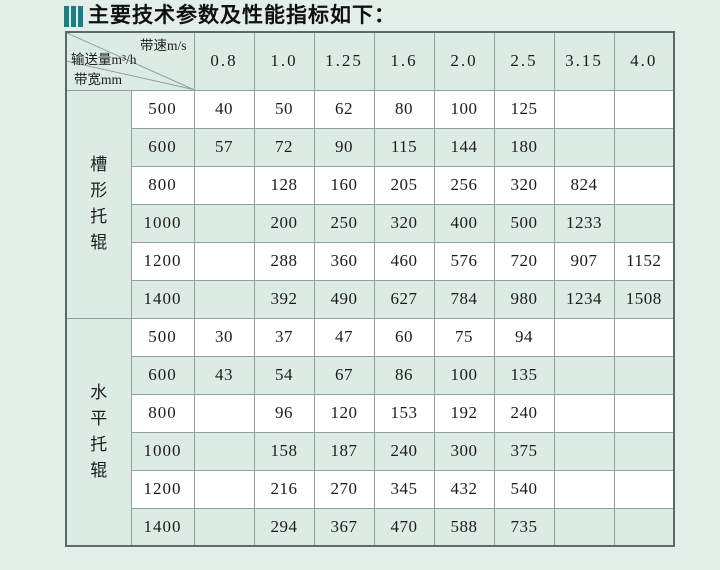 The image size is (720, 570). I want to click on value-cell: 125, so click(524, 109).